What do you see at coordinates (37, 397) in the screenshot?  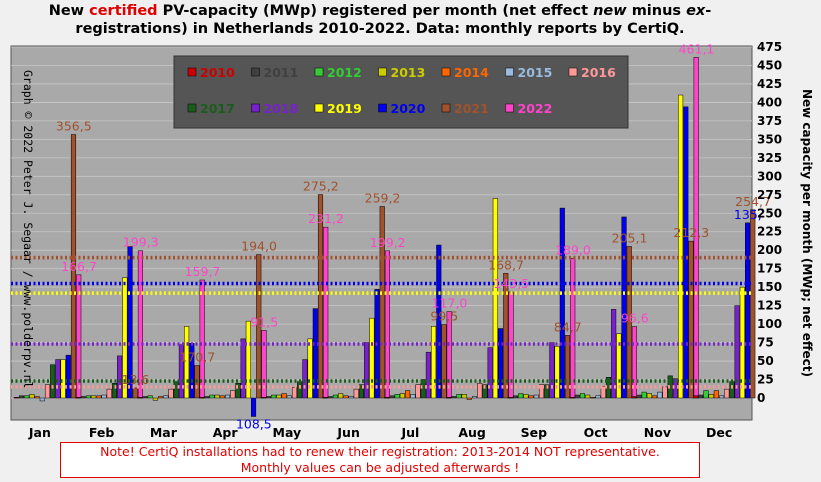 I see `bar-2014-jan` at bounding box center [37, 397].